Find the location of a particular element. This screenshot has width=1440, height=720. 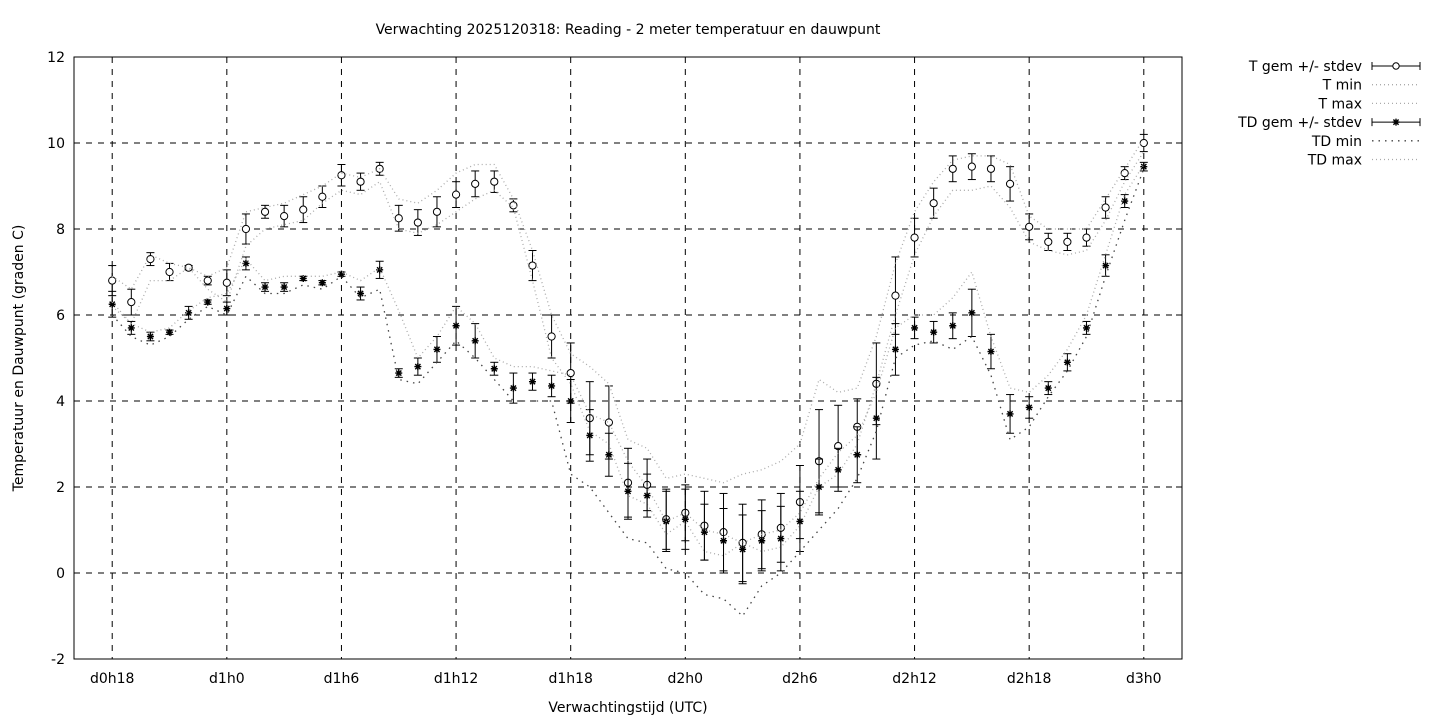

x-tick-label: d2h12 is located at coordinates (914, 679).